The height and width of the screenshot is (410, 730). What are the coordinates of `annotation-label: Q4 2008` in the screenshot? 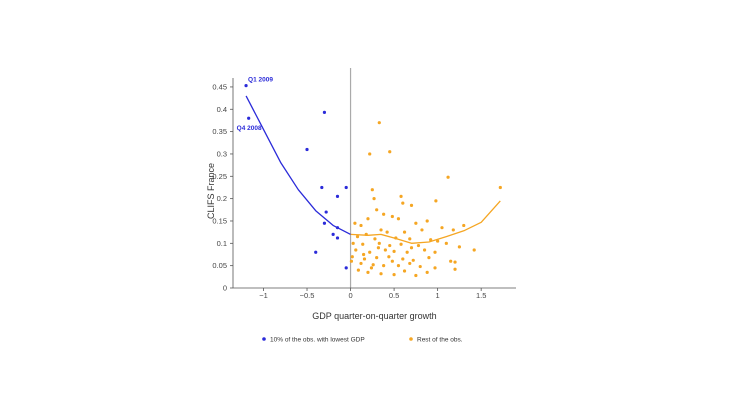 It's located at (249, 128).